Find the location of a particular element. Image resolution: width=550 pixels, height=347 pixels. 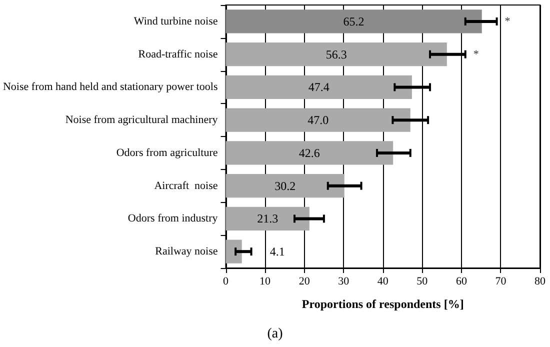

y-tick-label: Aircraft noise is located at coordinates (186, 186).